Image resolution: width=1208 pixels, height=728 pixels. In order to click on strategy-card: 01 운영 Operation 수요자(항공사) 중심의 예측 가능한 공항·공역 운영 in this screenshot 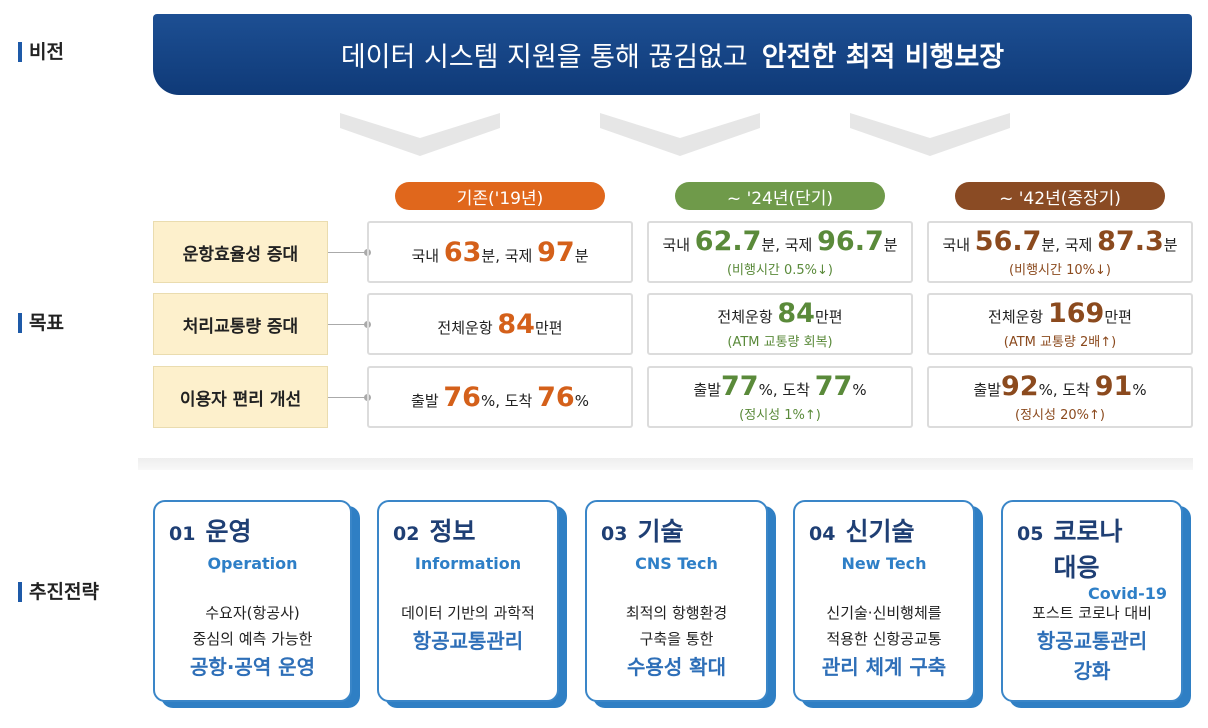, I will do `click(252, 601)`.